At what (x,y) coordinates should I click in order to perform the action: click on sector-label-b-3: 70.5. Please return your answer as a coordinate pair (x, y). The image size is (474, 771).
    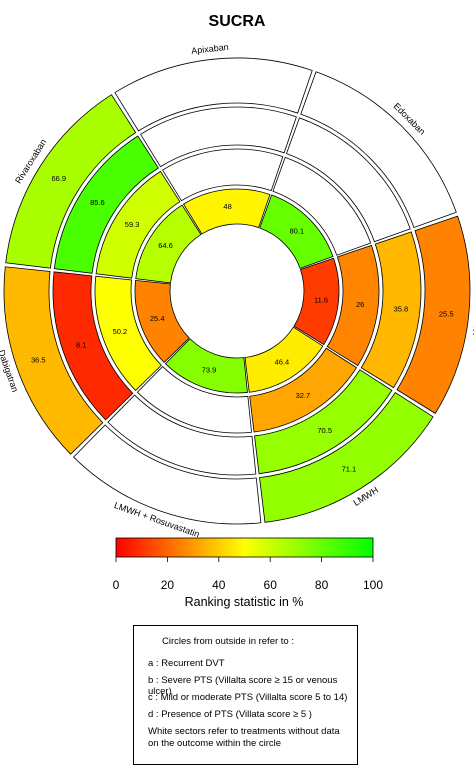
    Looking at the image, I should click on (324, 430).